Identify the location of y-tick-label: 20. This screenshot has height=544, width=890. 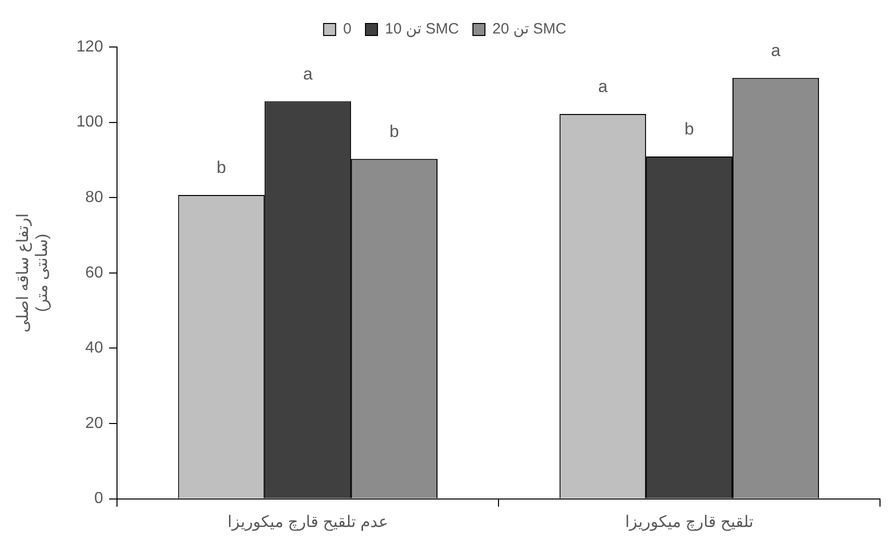
(94, 423).